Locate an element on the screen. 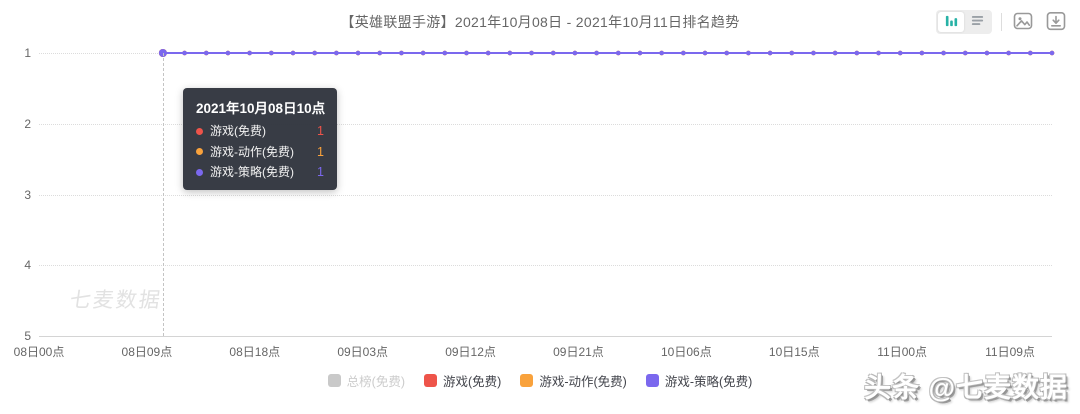  y-tick-label: 3 is located at coordinates (27, 194).